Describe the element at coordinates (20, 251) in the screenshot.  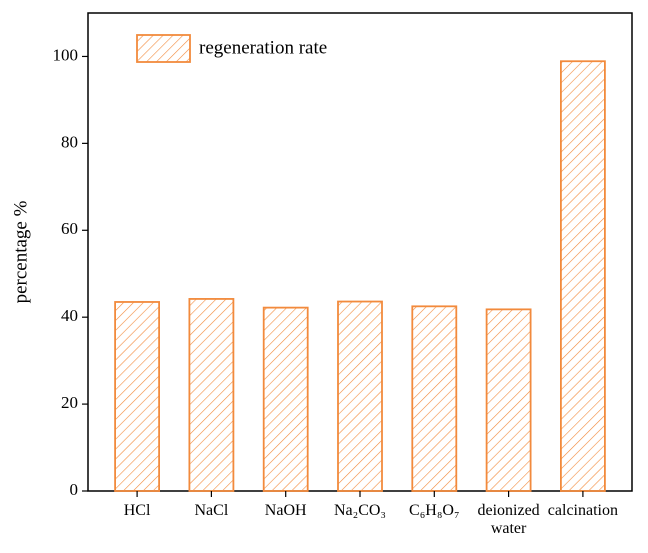
I see `y-axis-label: percentage %` at that location.